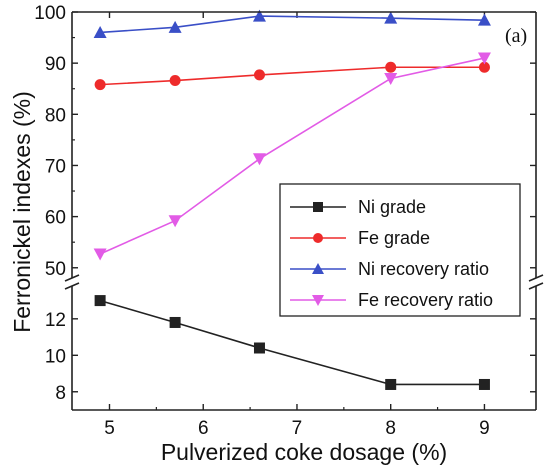  Describe the element at coordinates (425, 300) in the screenshot. I see `legend-label: Fe recovery ratio` at that location.